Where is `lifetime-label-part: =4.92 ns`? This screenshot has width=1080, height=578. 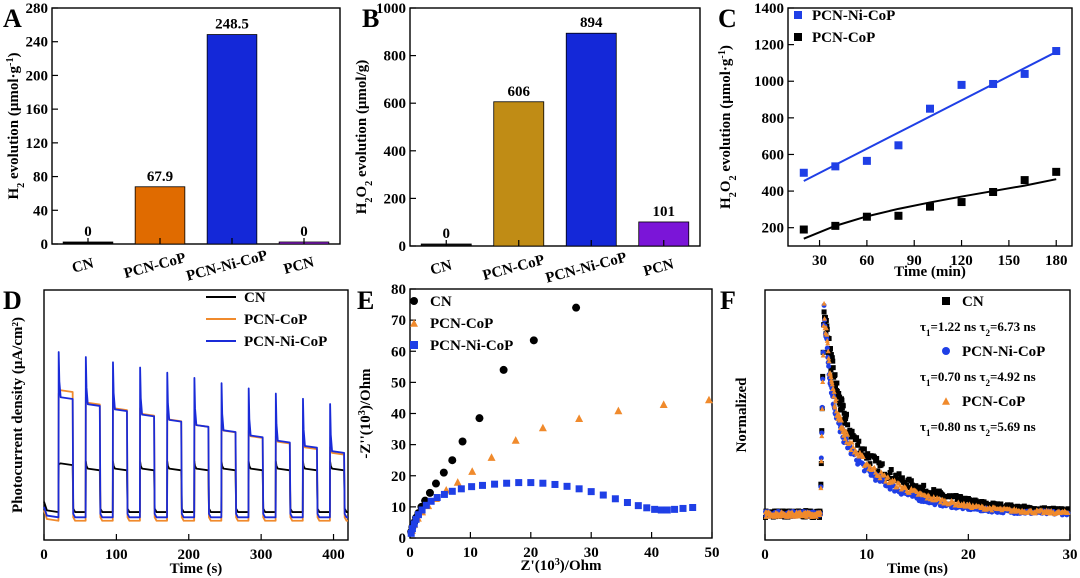 lifetime-label-part: =4.92 ns is located at coordinates (1013, 376).